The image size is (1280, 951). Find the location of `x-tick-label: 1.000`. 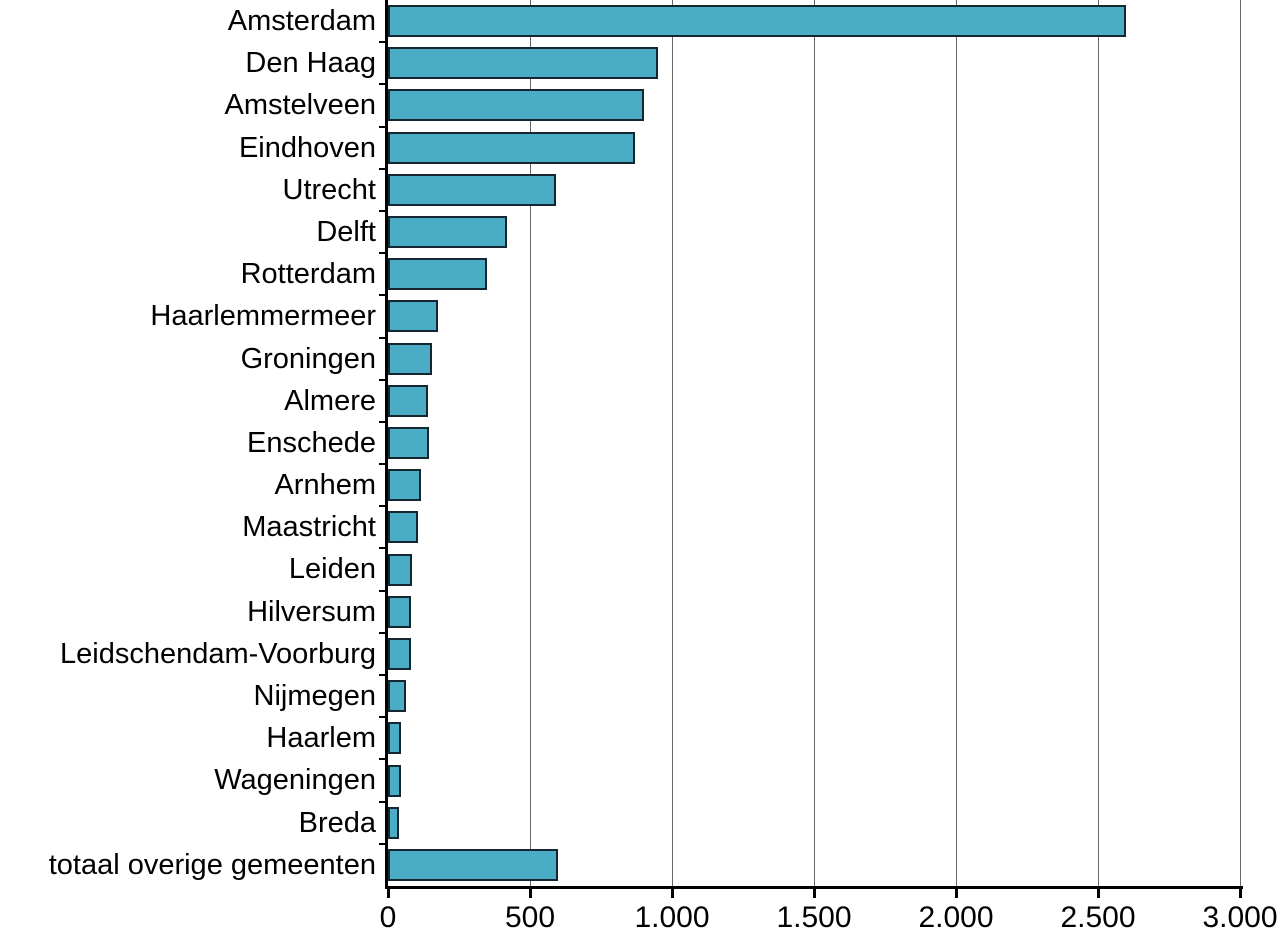

x-tick-label: 1.000 is located at coordinates (672, 917).